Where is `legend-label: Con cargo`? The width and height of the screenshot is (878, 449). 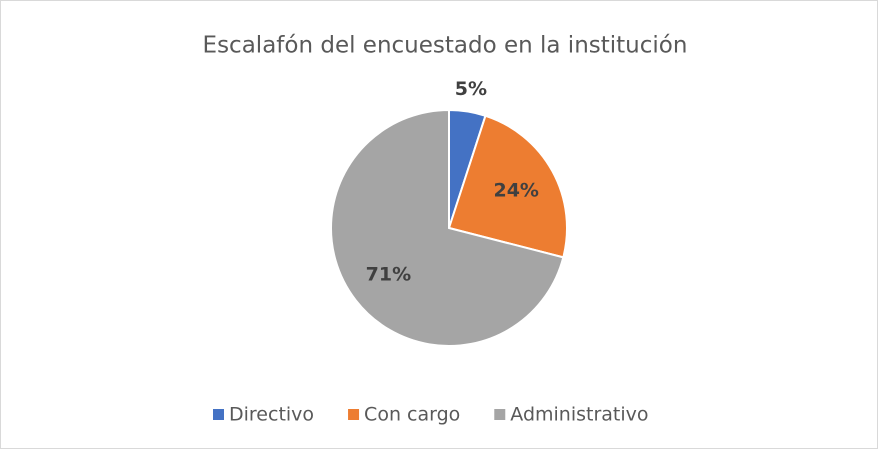
legend-label: Con cargo is located at coordinates (412, 415).